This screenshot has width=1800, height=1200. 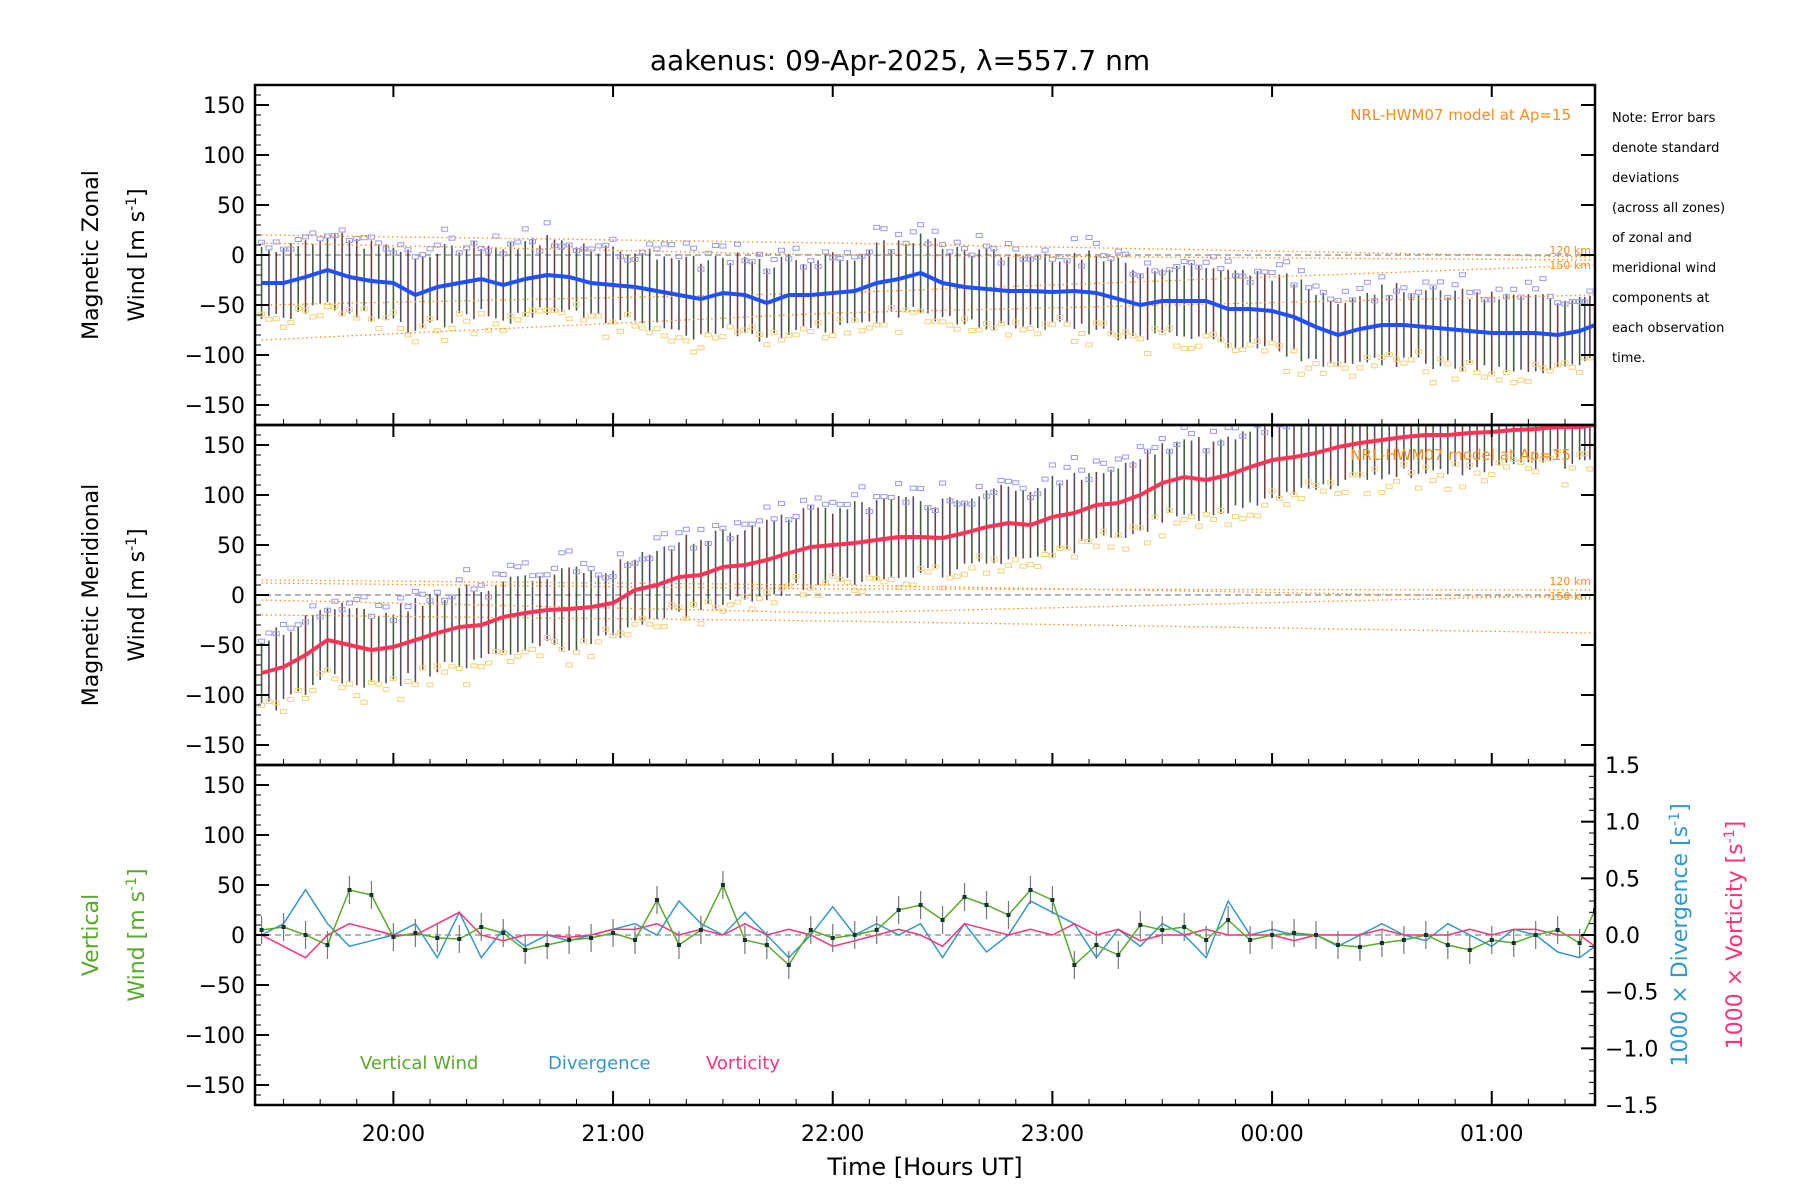 What do you see at coordinates (224, 156) in the screenshot?
I see `y-tick-label: 100` at bounding box center [224, 156].